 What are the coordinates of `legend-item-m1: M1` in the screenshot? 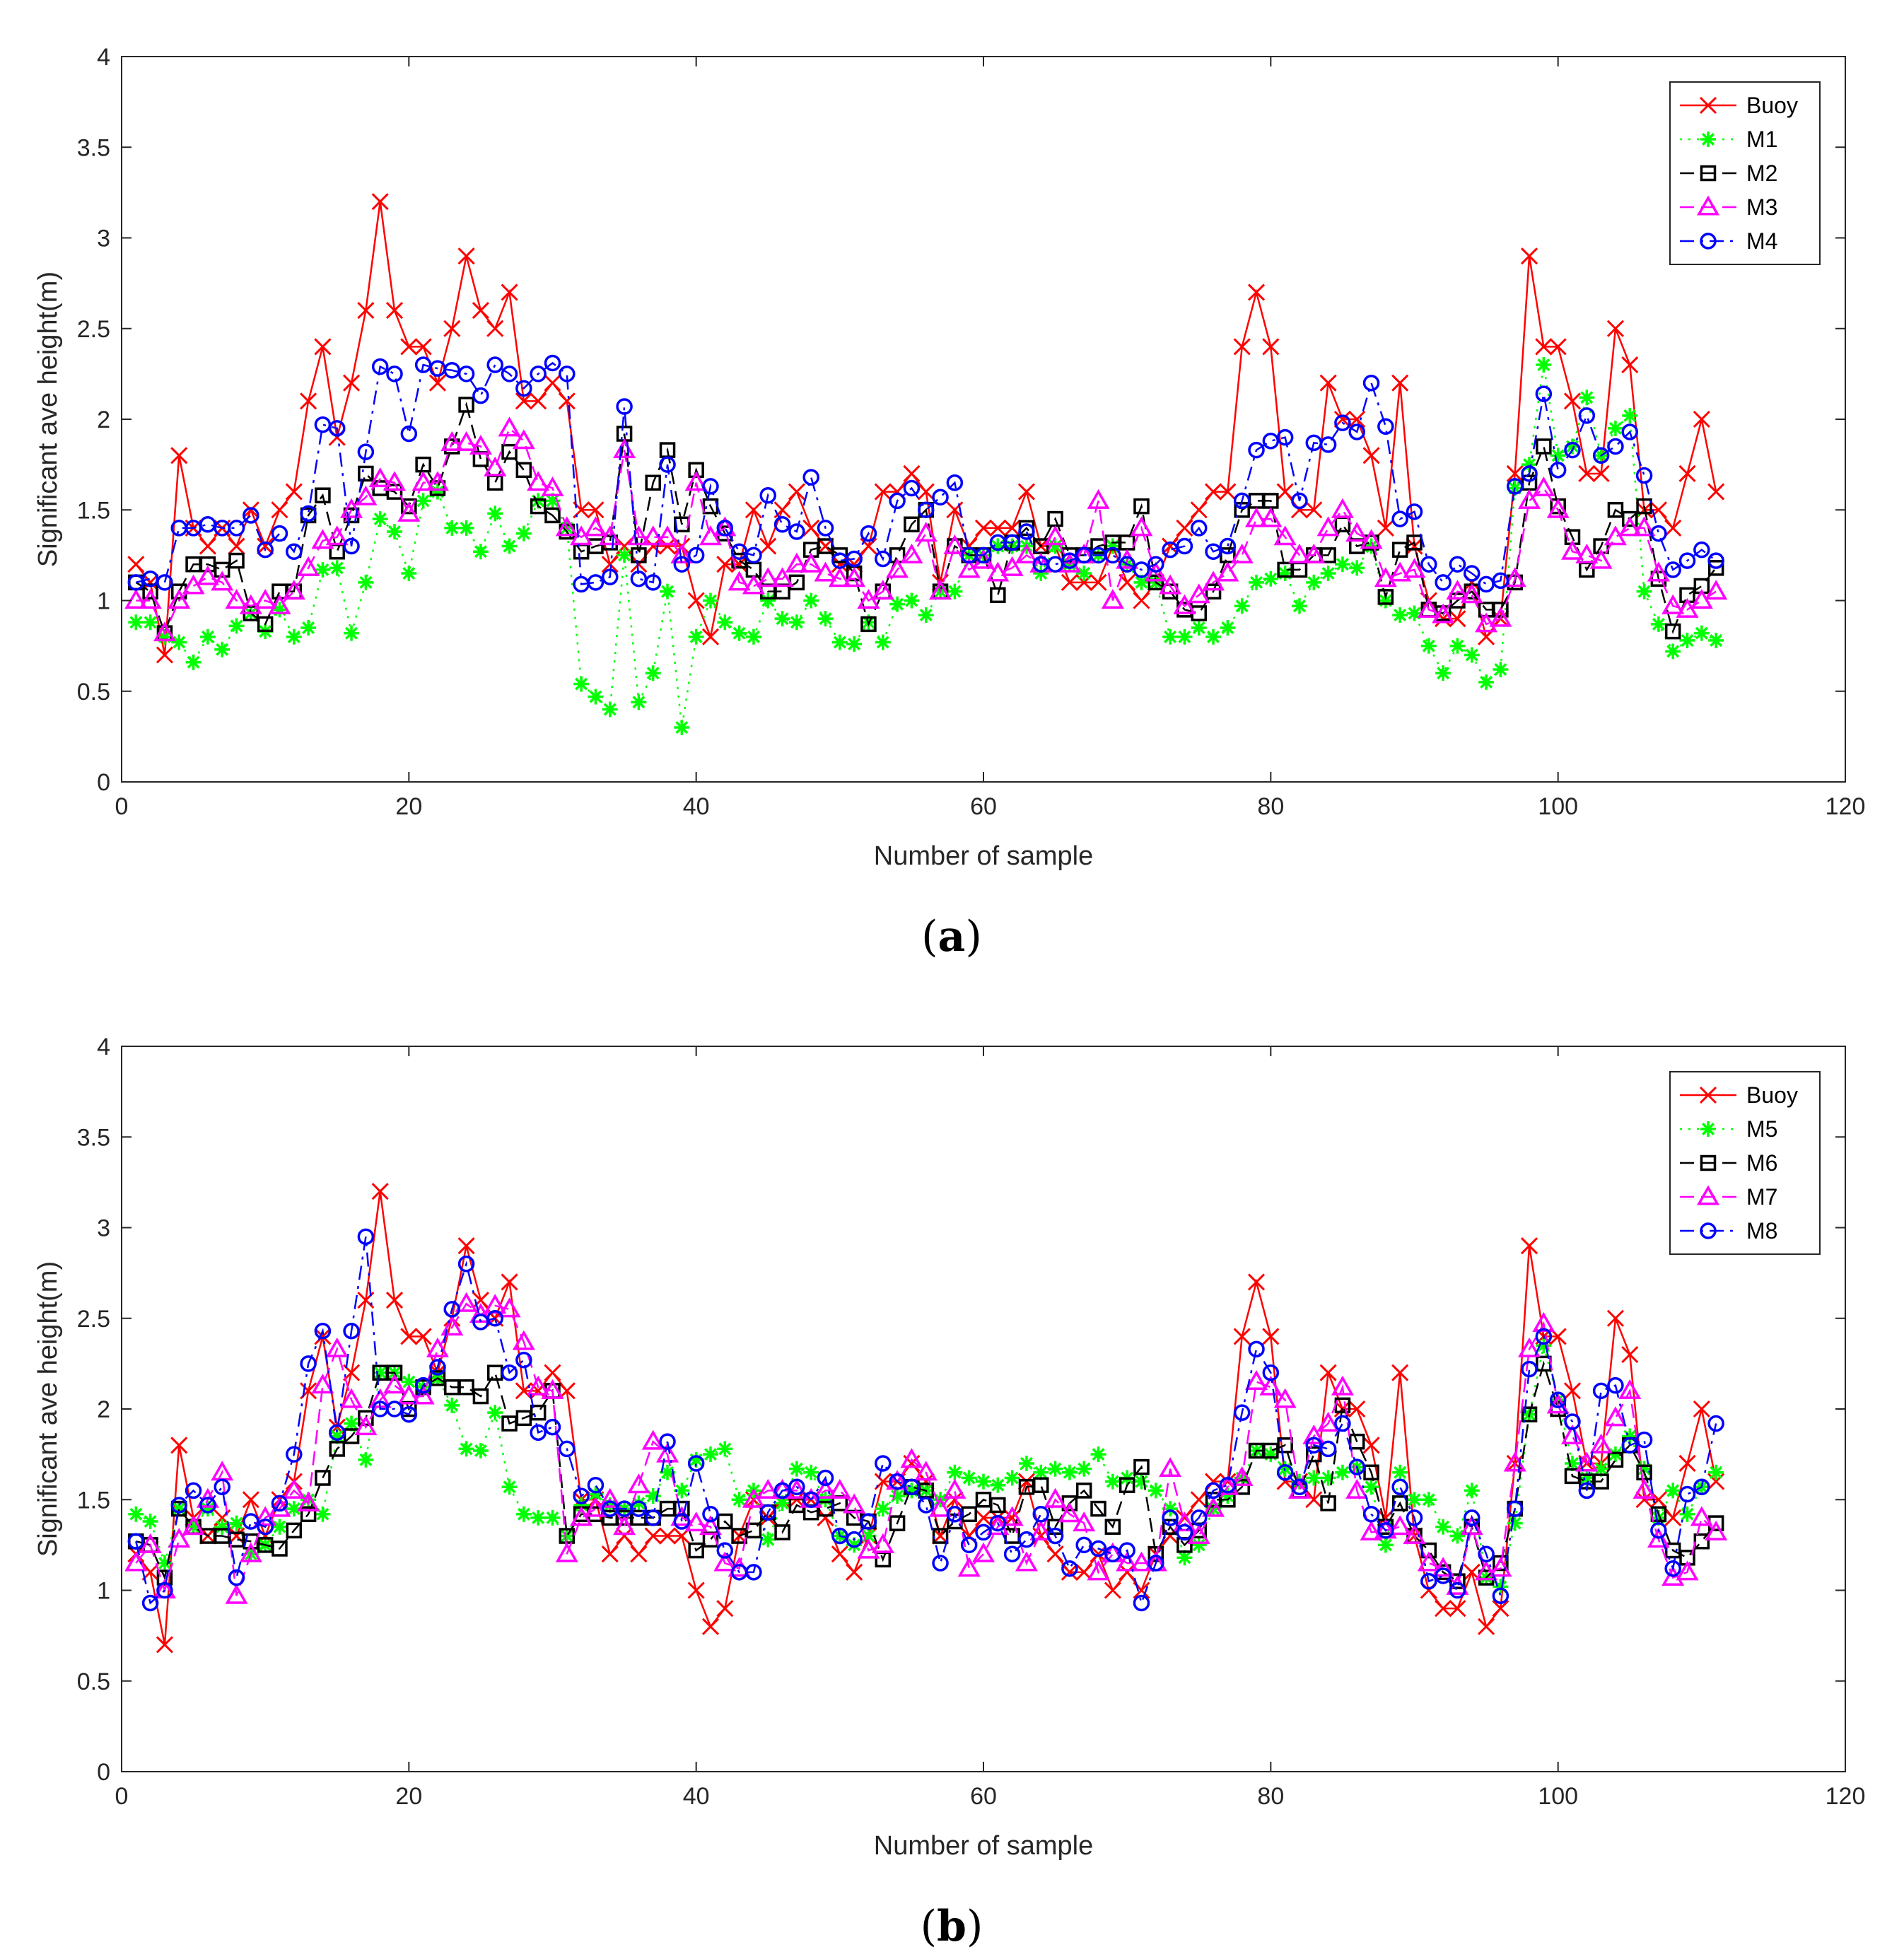 It's located at (1728, 139).